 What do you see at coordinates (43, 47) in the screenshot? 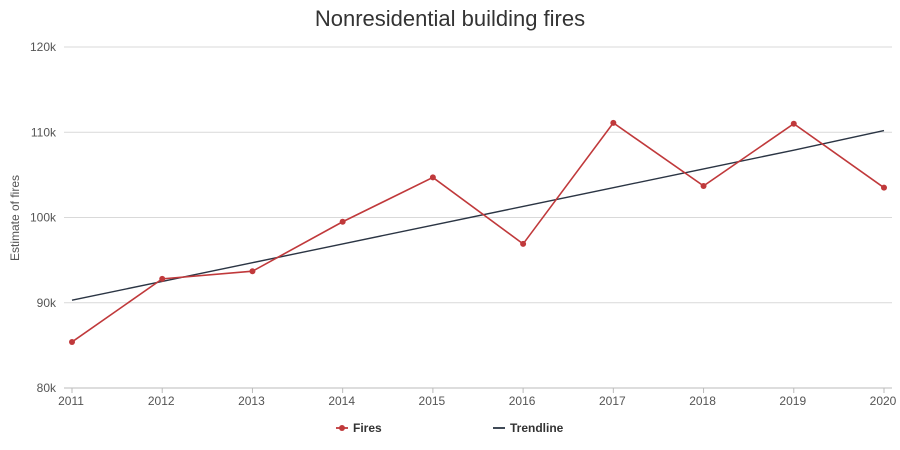
I see `y-tick-label: 120k` at bounding box center [43, 47].